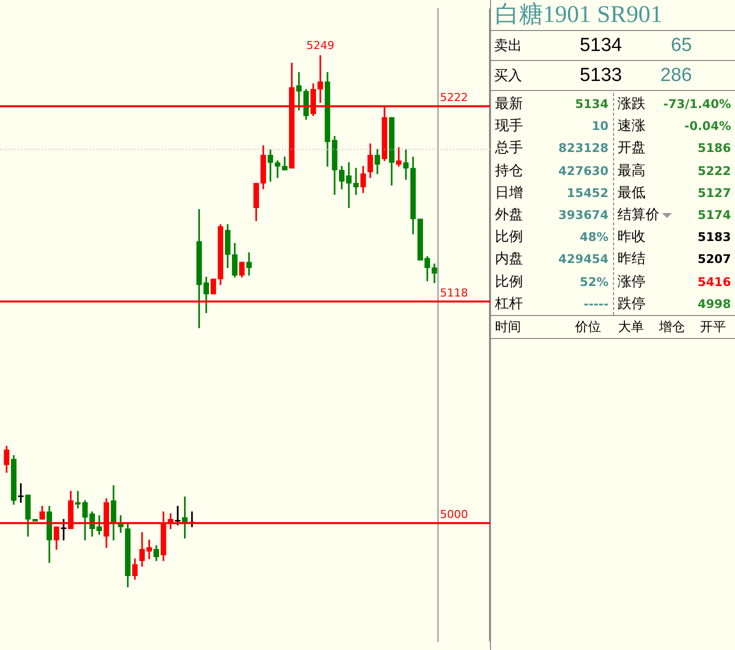 Image resolution: width=735 pixels, height=650 pixels. Describe the element at coordinates (583, 171) in the screenshot. I see `text: 427630` at that location.